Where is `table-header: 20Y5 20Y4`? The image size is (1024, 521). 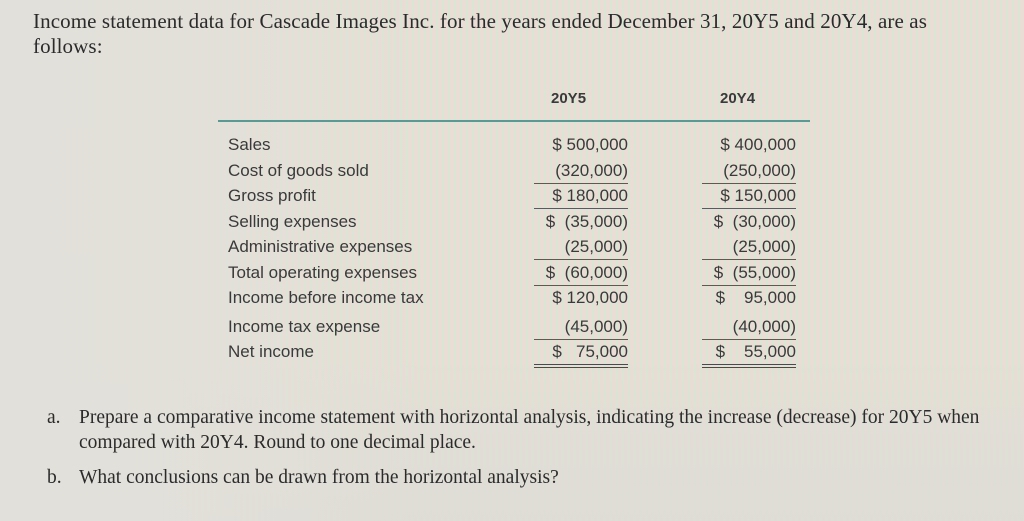 table-header: 20Y5 20Y4 is located at coordinates (514, 104).